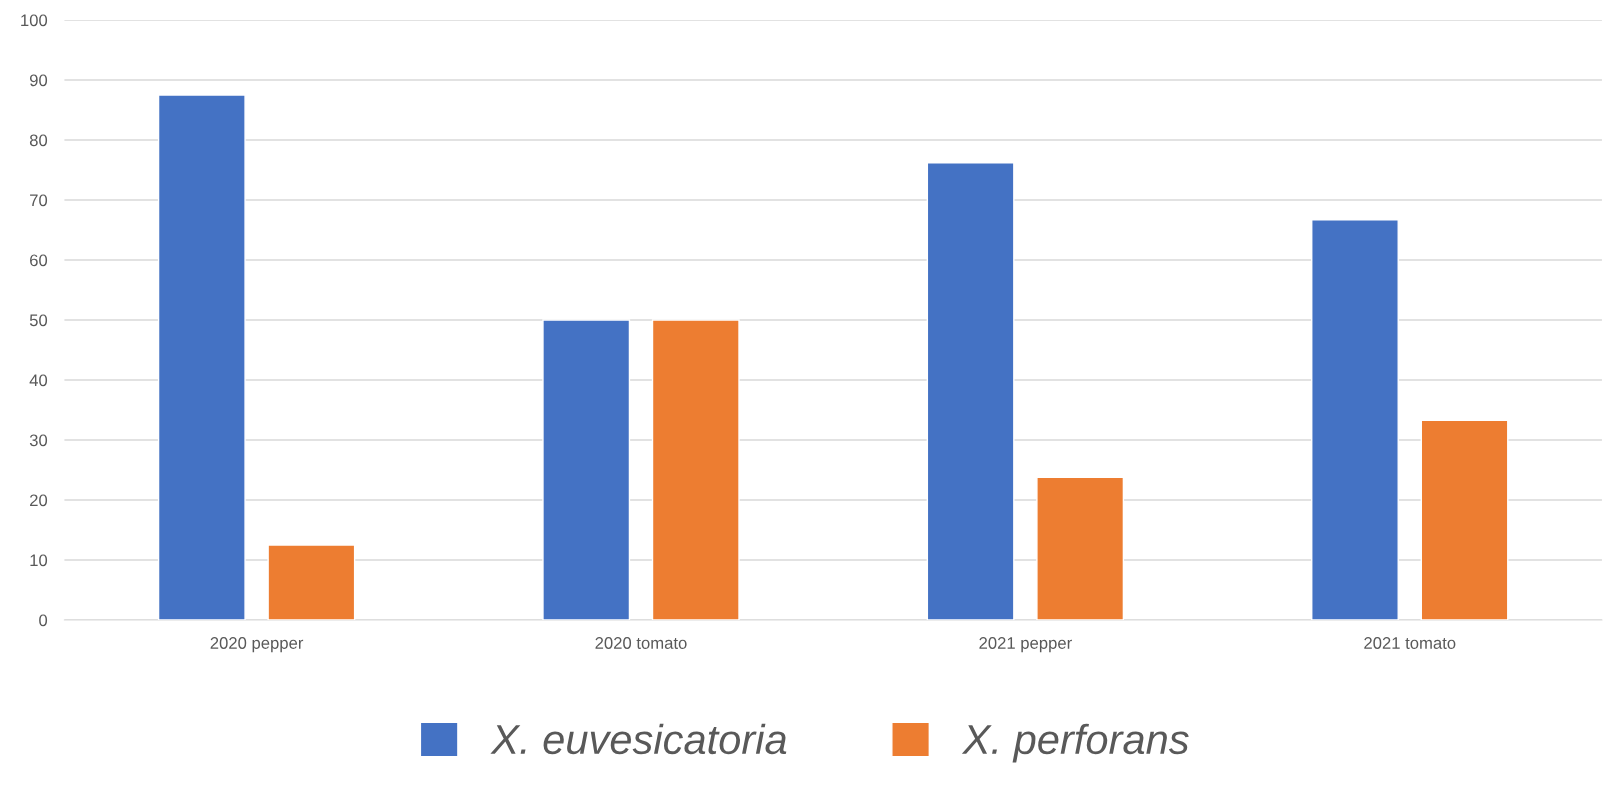 The height and width of the screenshot is (800, 1610). I want to click on y-tick-label: 70, so click(39, 200).